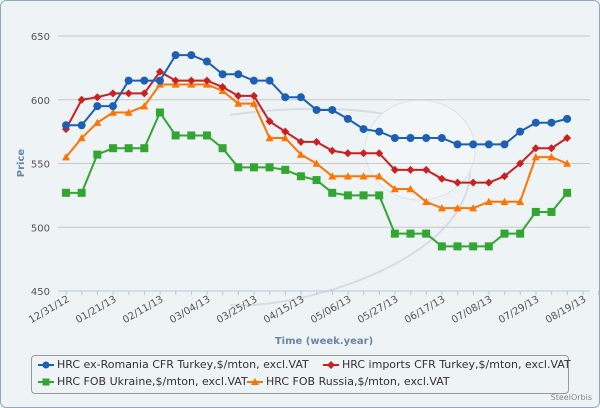 Image resolution: width=600 pixels, height=408 pixels. What do you see at coordinates (472, 310) in the screenshot?
I see `x-tick-label: 07/08/13` at bounding box center [472, 310].